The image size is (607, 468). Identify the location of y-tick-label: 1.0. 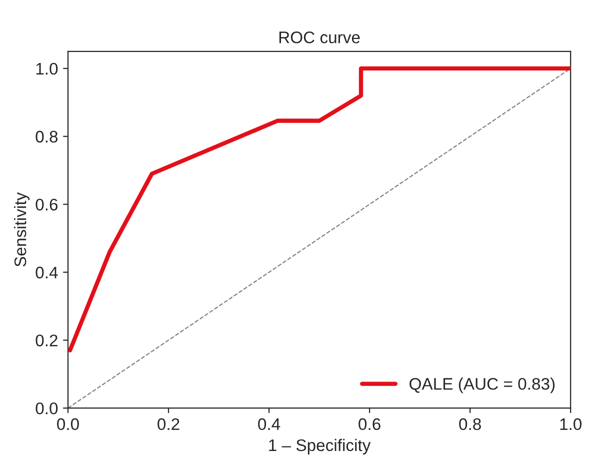
(47, 68).